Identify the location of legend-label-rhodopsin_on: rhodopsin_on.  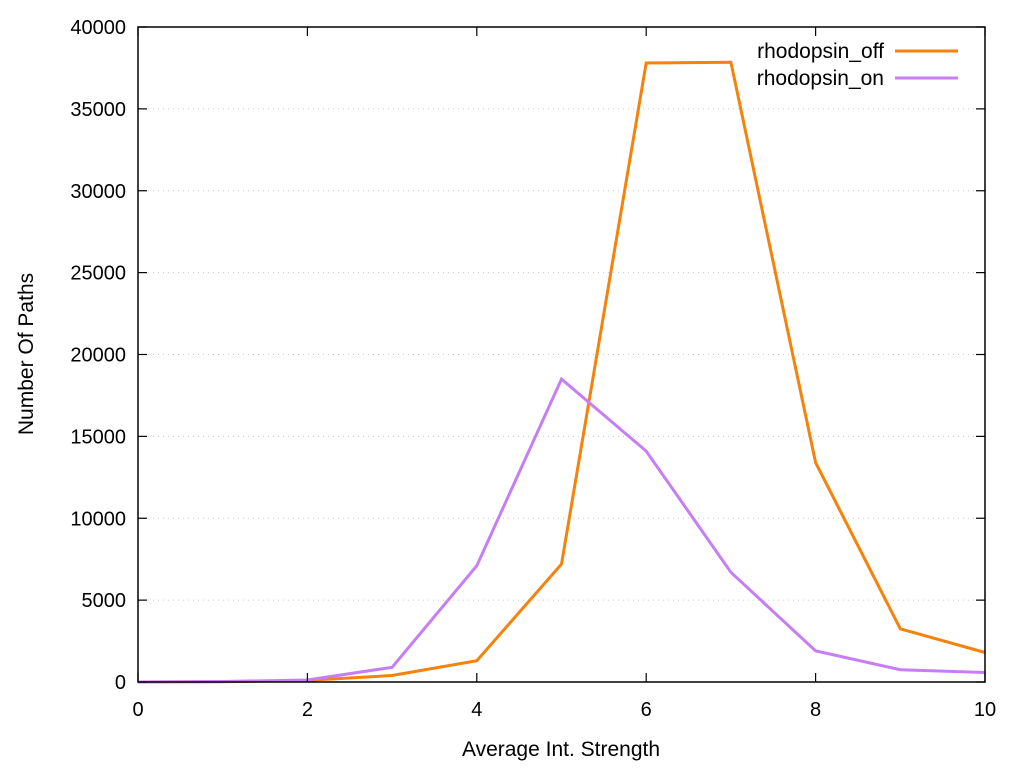
(820, 78).